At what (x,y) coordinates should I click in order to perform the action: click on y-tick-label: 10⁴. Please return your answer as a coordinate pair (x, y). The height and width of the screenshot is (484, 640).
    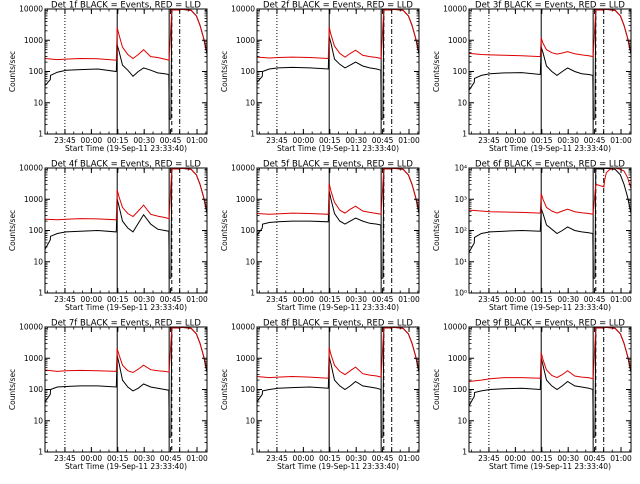
    Looking at the image, I should click on (460, 168).